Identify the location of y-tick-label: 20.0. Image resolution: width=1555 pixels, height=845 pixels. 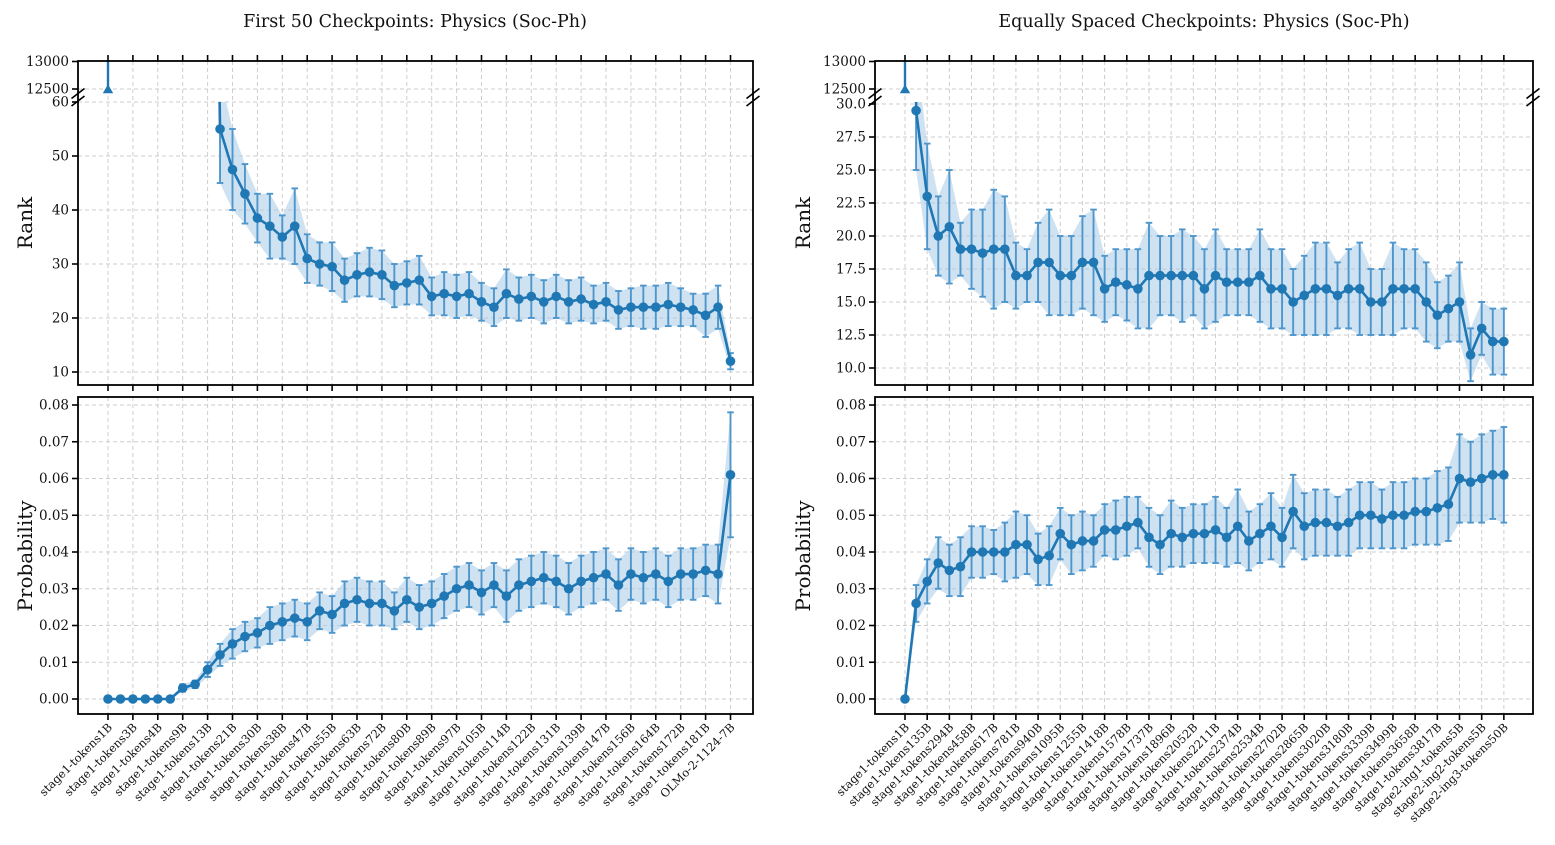
(851, 237).